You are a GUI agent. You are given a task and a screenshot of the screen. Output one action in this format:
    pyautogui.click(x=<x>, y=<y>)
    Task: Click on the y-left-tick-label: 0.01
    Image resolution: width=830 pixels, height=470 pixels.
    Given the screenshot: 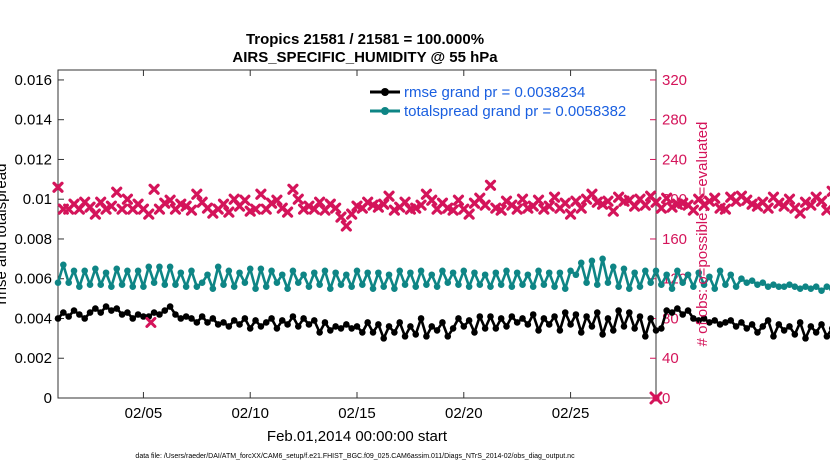 What is the action you would take?
    pyautogui.click(x=37, y=199)
    